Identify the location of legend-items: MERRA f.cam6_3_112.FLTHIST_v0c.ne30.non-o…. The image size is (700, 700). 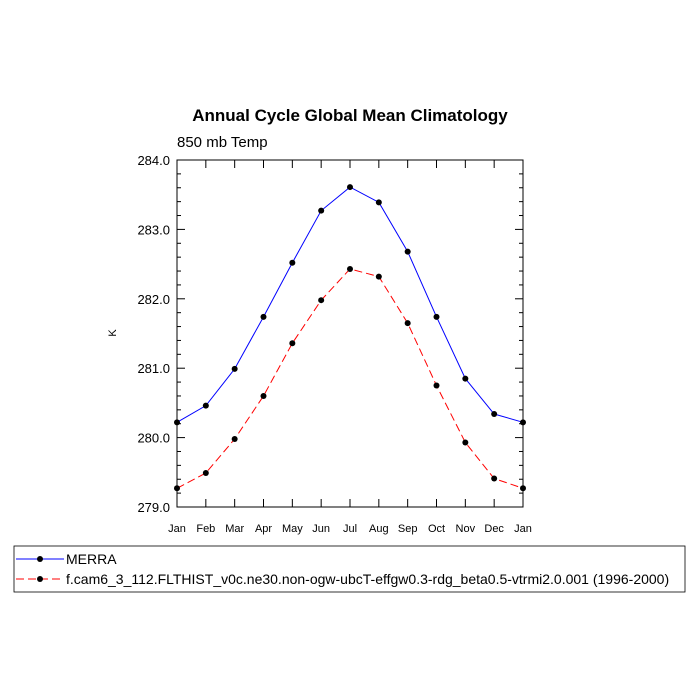
(342, 569).